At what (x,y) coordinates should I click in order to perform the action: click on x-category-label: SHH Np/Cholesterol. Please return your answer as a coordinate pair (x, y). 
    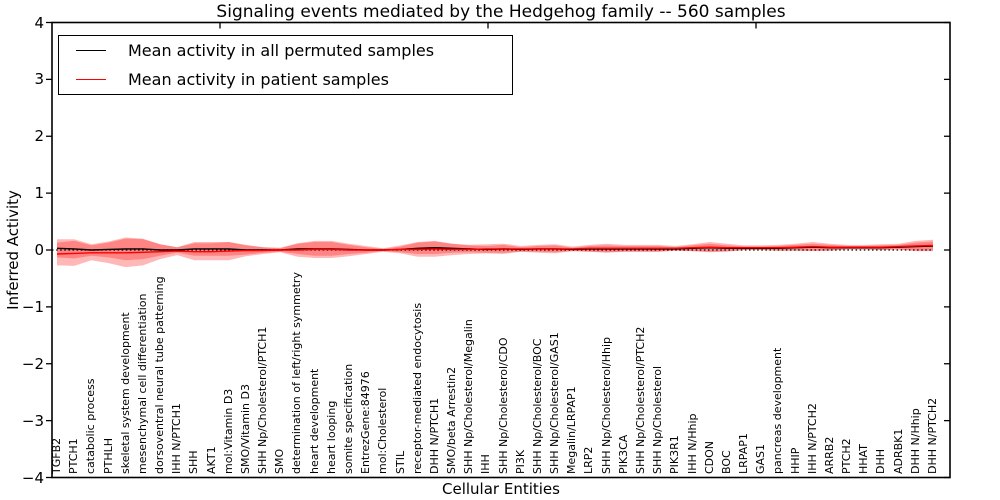
    Looking at the image, I should click on (658, 419).